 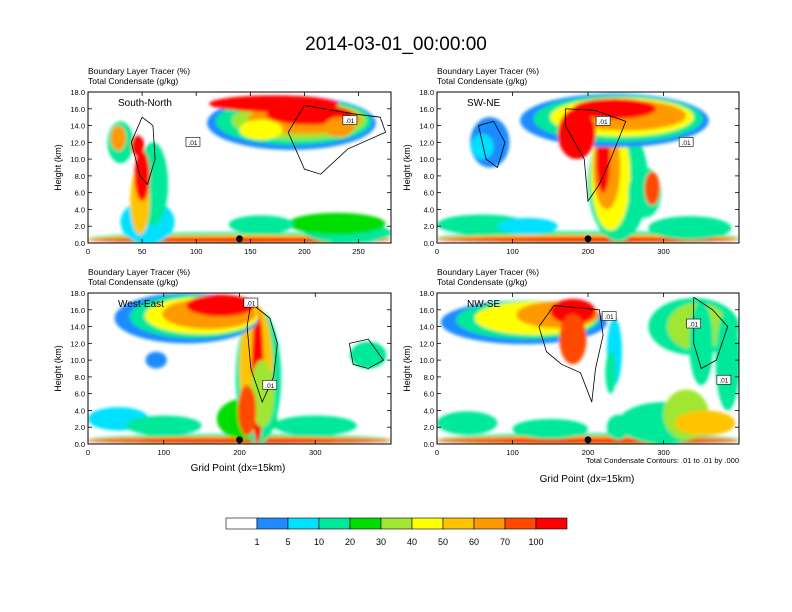 What do you see at coordinates (483, 103) in the screenshot?
I see `panel-label: SW-NE` at bounding box center [483, 103].